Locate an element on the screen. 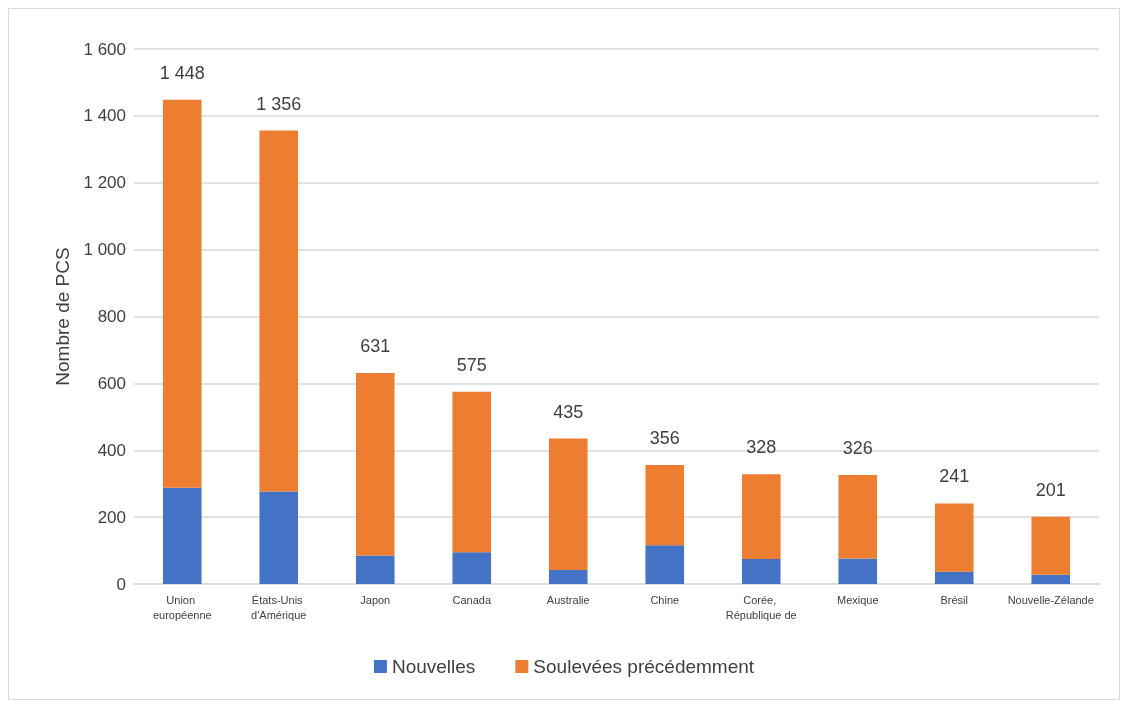 The image size is (1136, 711). total-label: 631 is located at coordinates (375, 346).